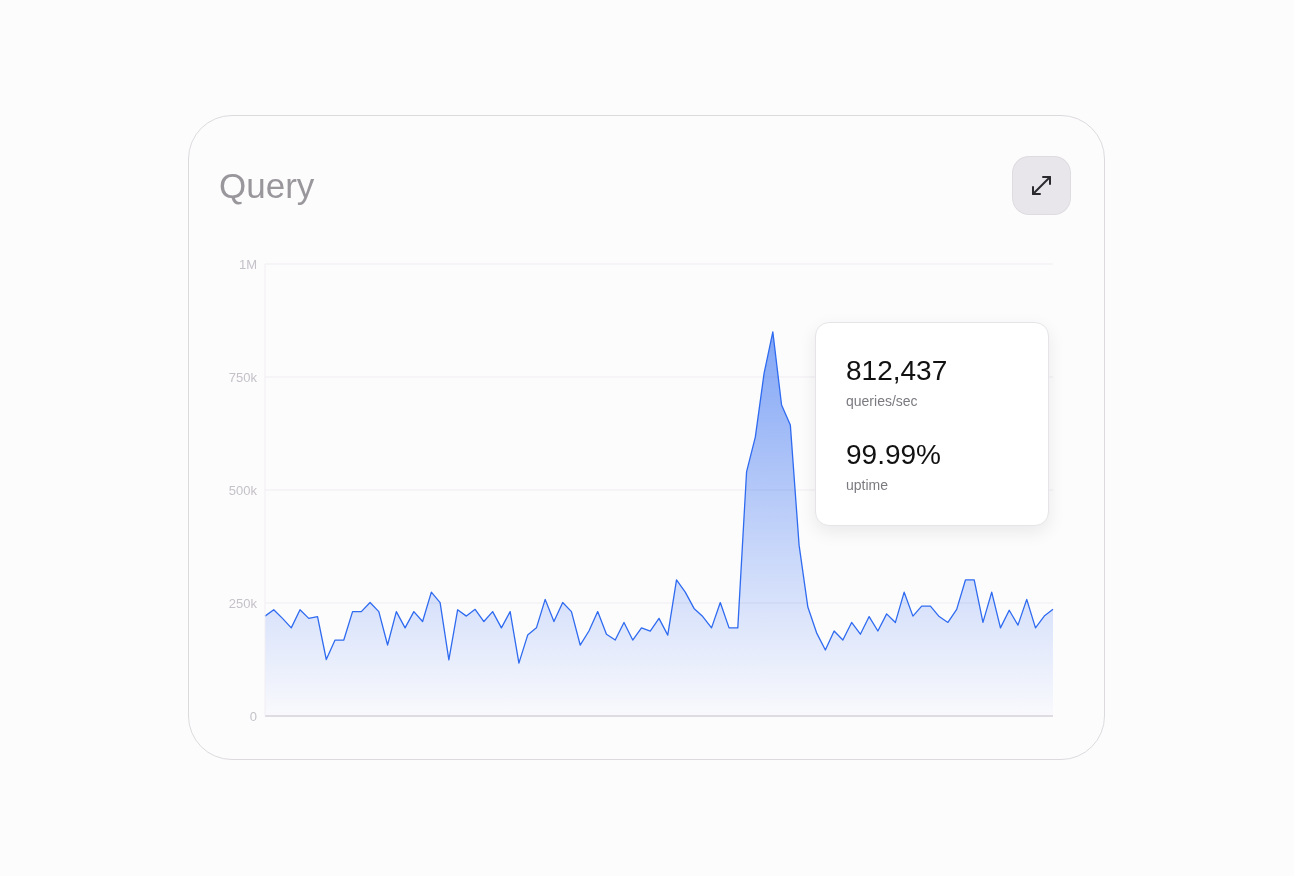  I want to click on y-tick-label: 0, so click(253, 716).